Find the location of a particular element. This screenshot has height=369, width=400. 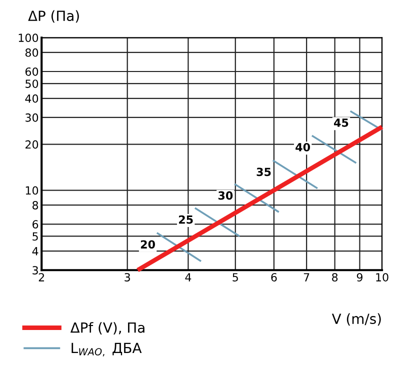

y-tick-label: 60 is located at coordinates (31, 71).